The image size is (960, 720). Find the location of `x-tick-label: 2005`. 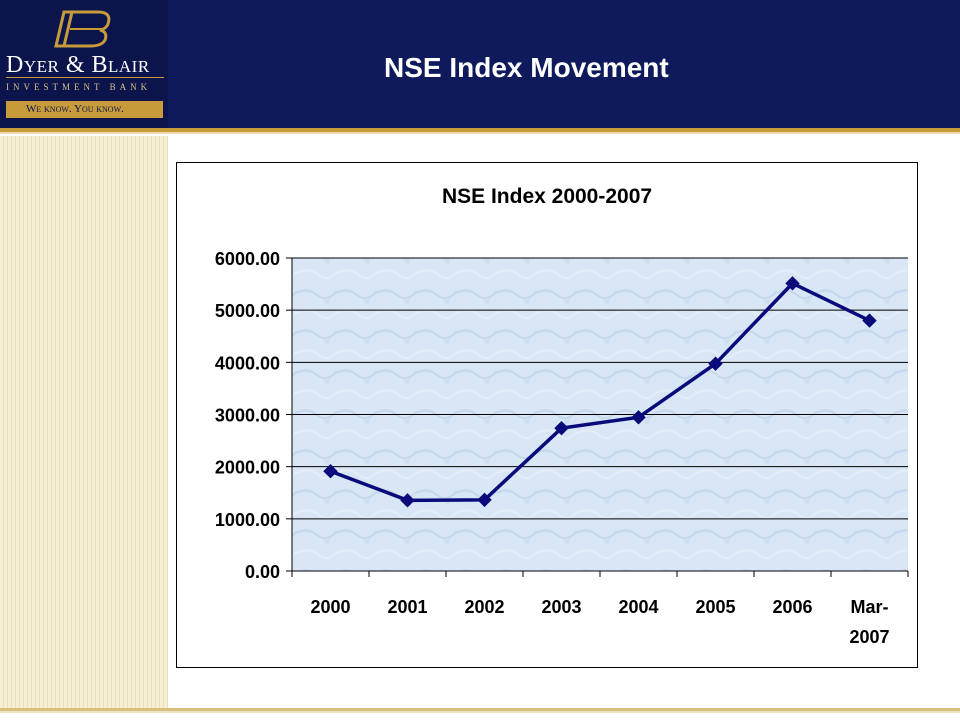

x-tick-label: 2005 is located at coordinates (715, 607).